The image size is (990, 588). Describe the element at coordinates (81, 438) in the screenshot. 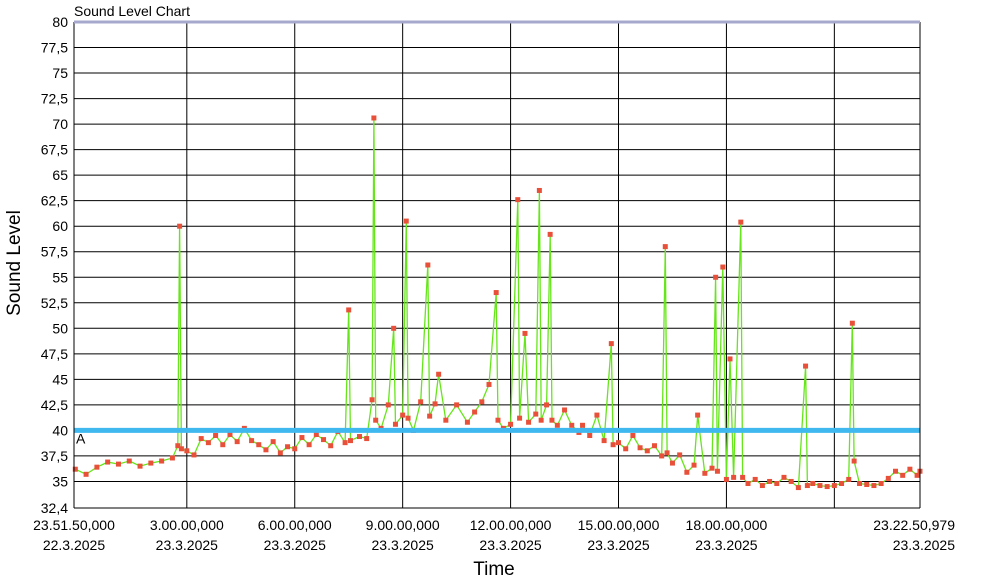

I see `threshold-label: A` at that location.